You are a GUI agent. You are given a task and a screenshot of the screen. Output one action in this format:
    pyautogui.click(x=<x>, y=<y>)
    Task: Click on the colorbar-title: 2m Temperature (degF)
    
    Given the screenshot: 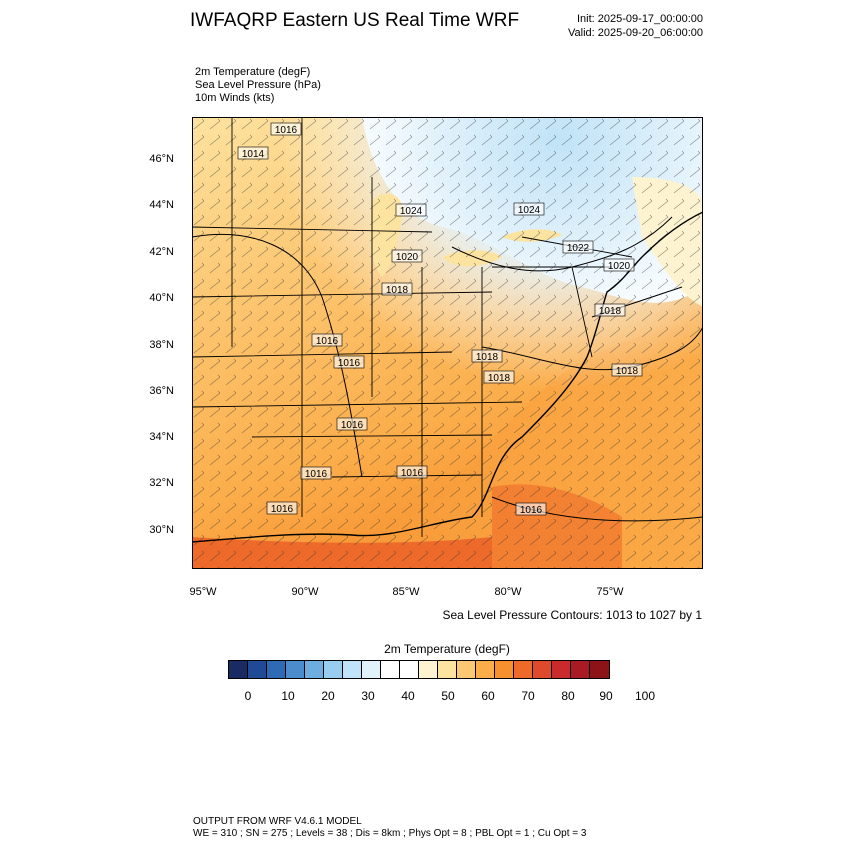 What is the action you would take?
    pyautogui.click(x=447, y=649)
    